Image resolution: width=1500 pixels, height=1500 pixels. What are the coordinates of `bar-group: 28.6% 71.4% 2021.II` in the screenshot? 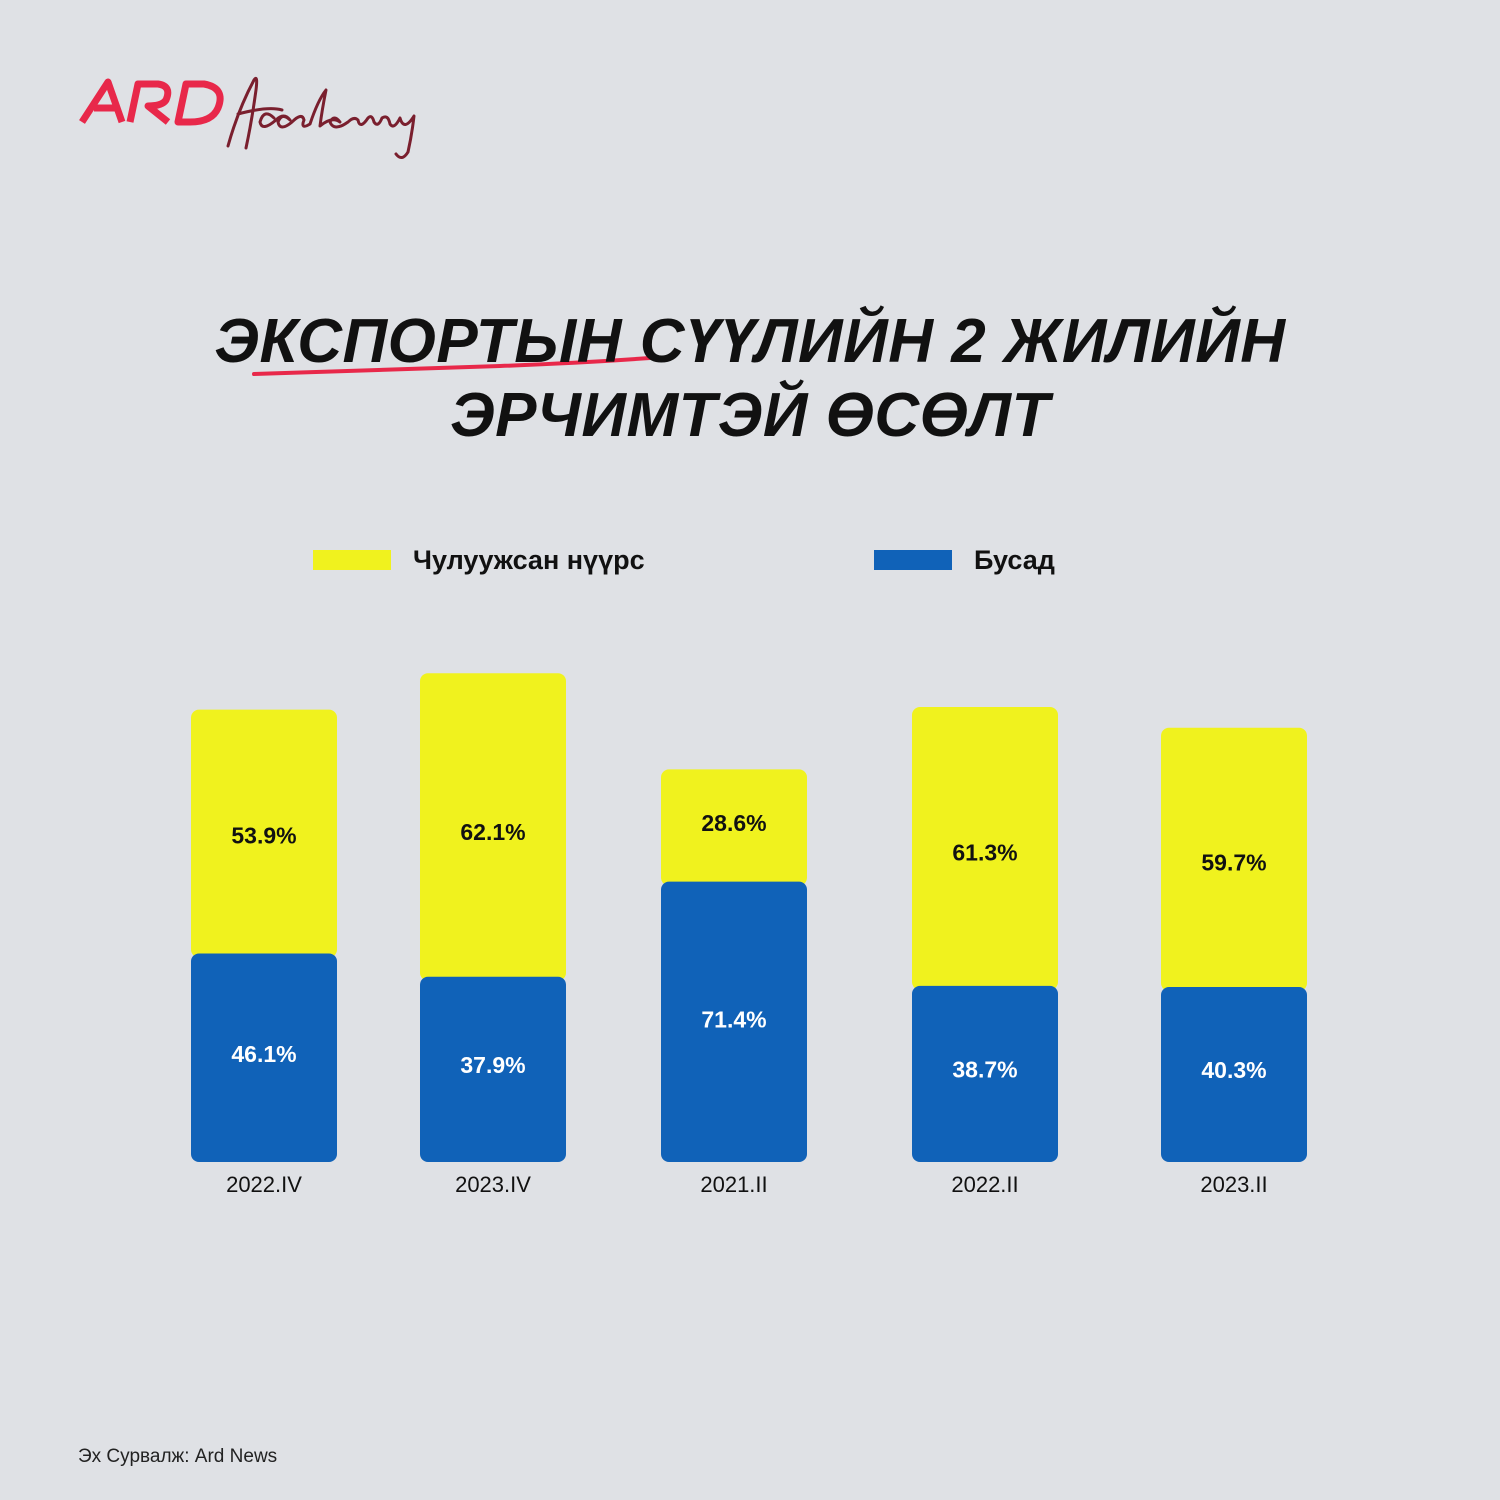 It's located at (734, 983).